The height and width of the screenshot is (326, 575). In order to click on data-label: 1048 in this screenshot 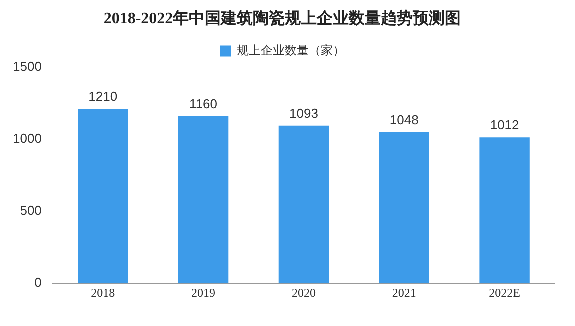, I will do `click(404, 120)`.